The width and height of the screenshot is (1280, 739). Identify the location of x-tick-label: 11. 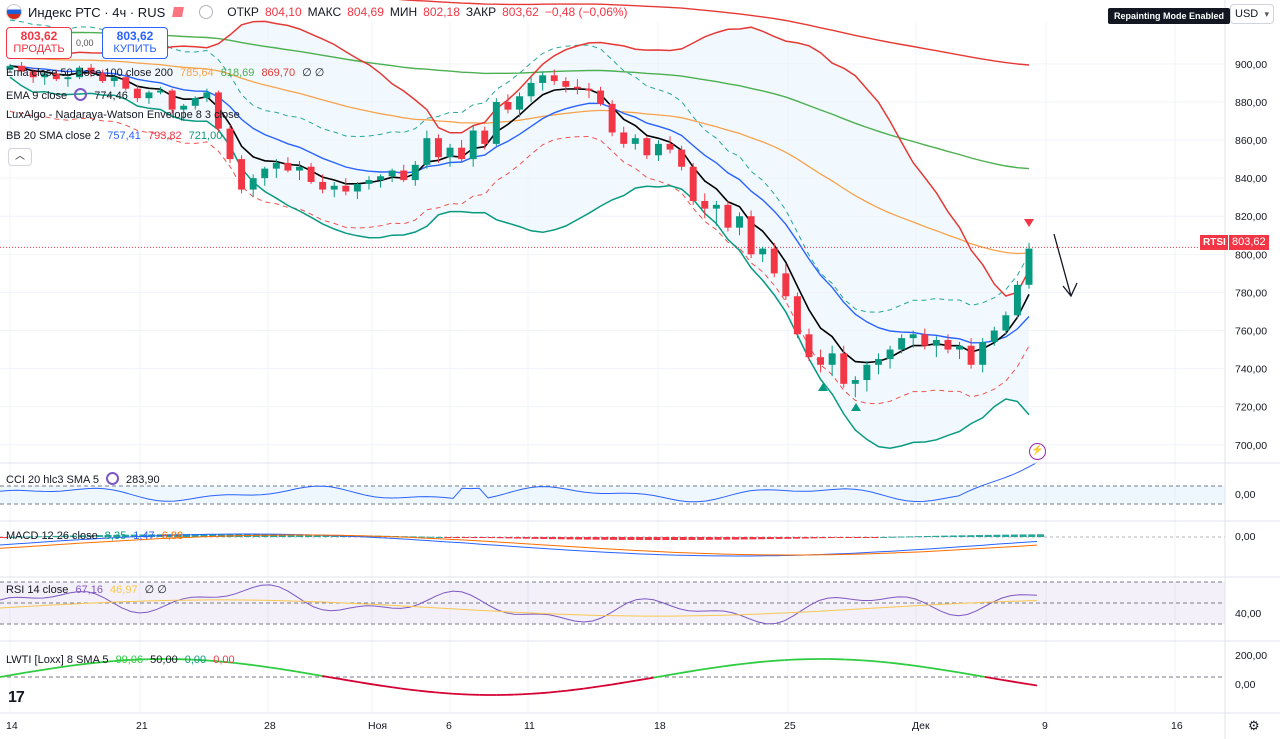
(529, 726).